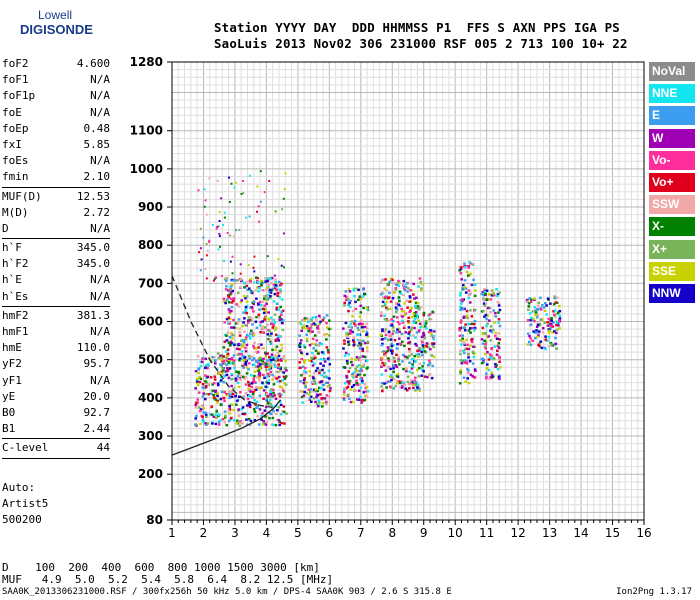 This screenshot has width=700, height=600. What do you see at coordinates (5, 228) in the screenshot?
I see `param-name: D` at bounding box center [5, 228].